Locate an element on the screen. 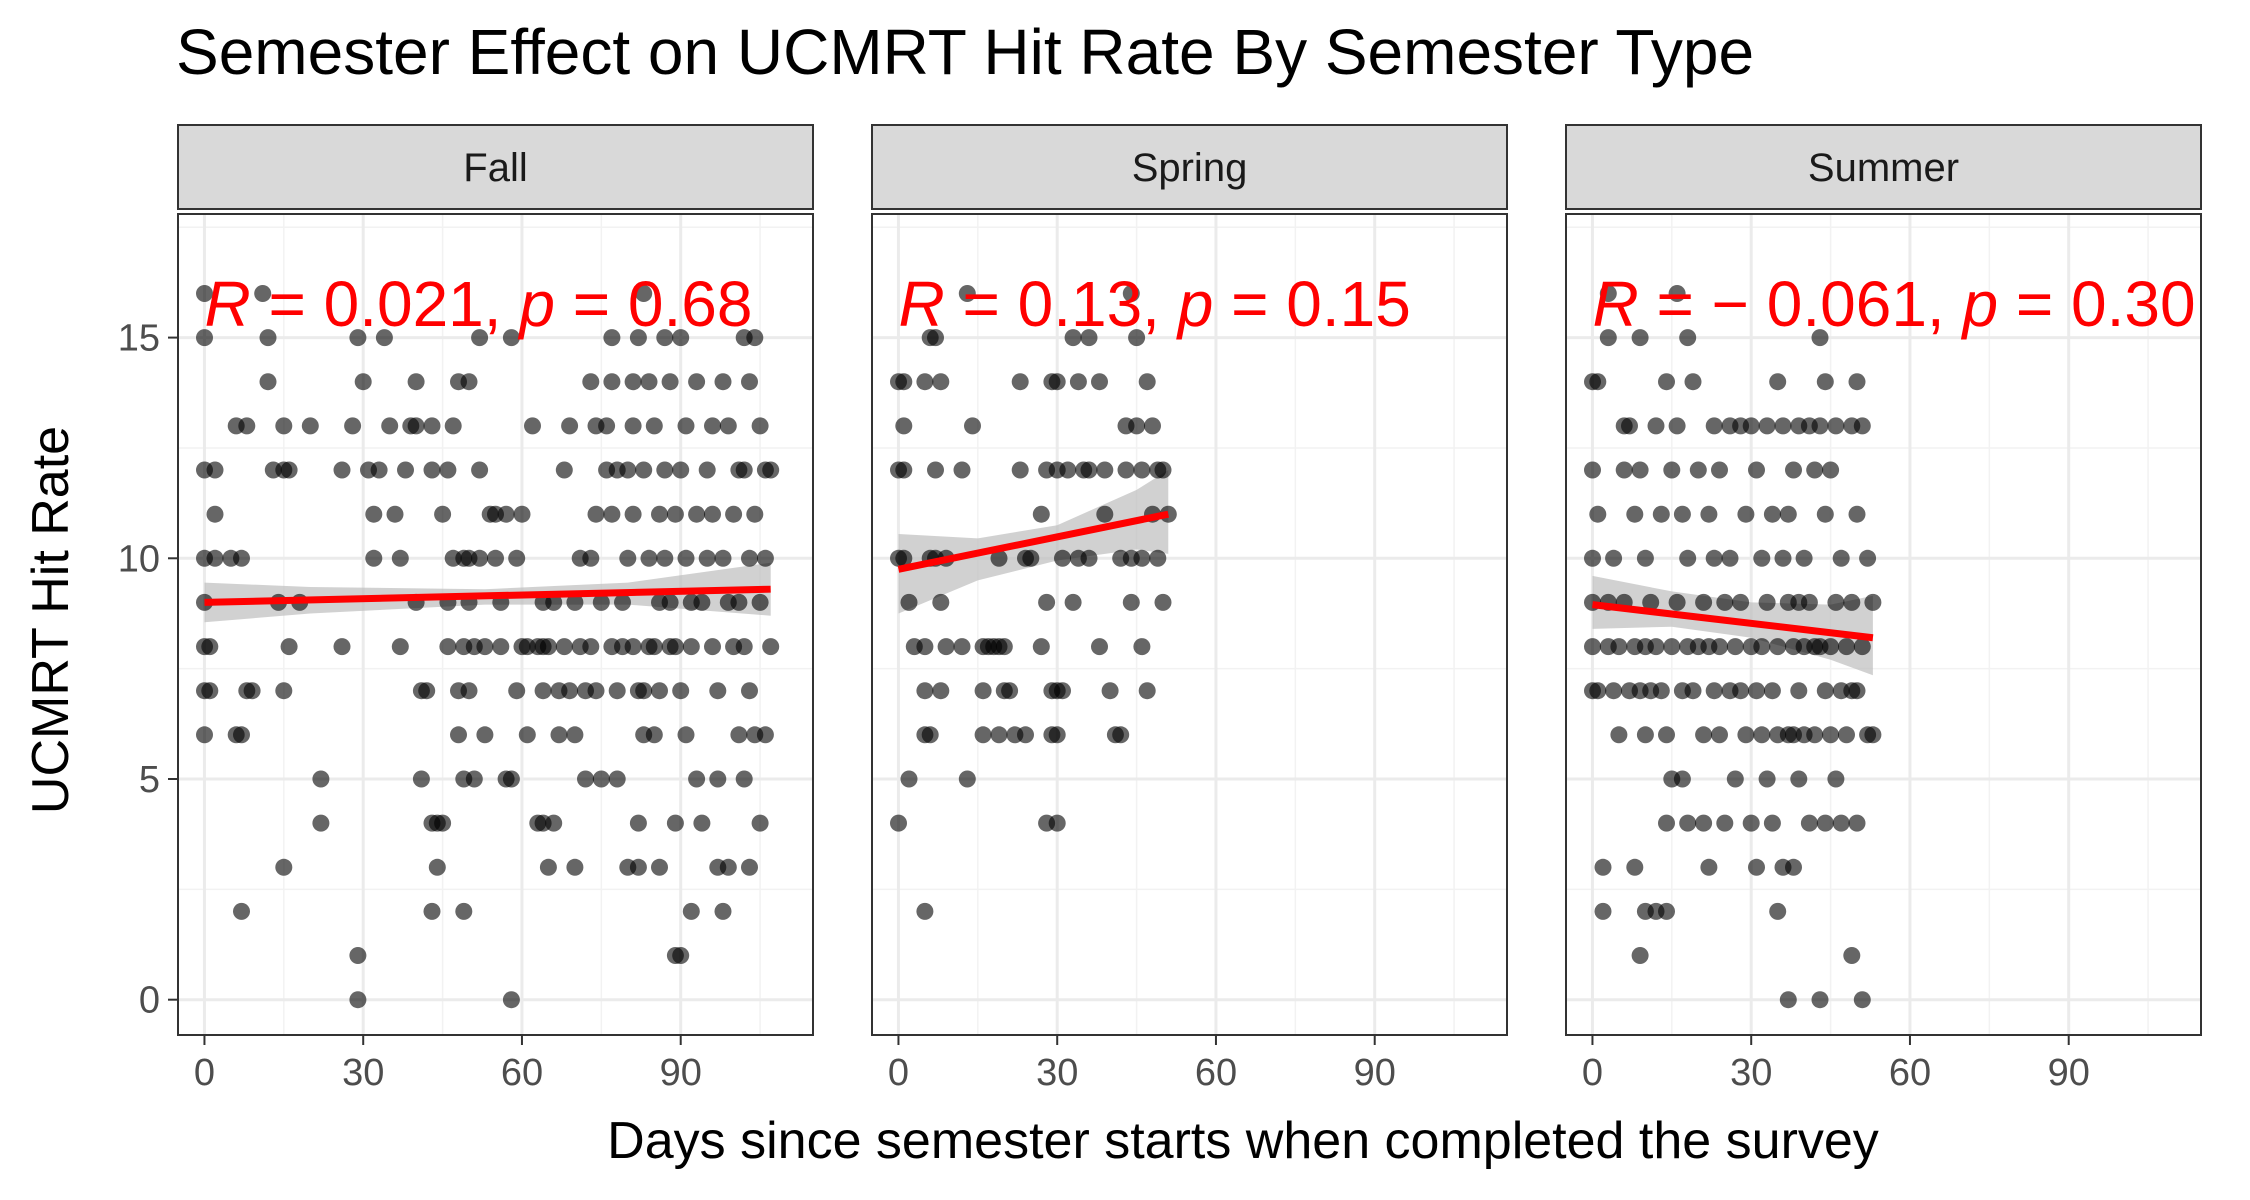  regression-line is located at coordinates (487, 595).